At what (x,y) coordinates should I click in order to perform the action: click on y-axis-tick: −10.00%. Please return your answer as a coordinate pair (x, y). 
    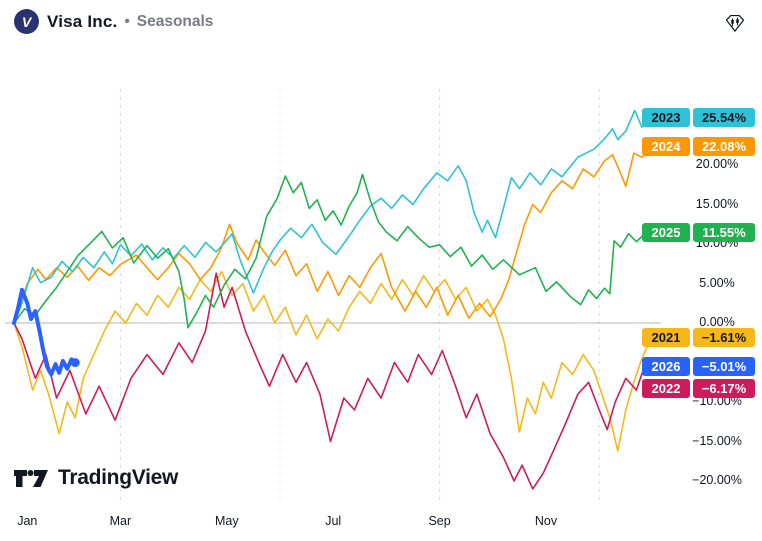
    Looking at the image, I should click on (717, 401).